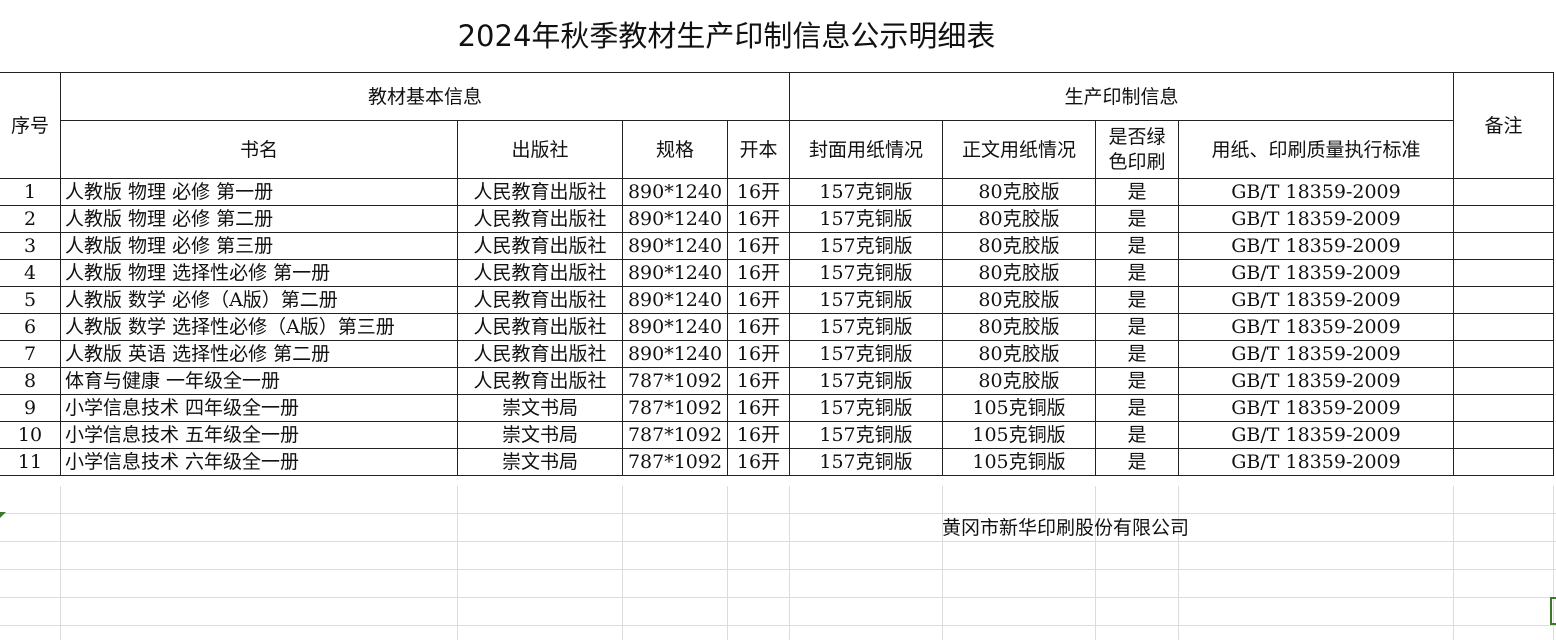 The height and width of the screenshot is (640, 1556). I want to click on cell-book: 人教版 英语 选择性必修 第二册, so click(259, 354).